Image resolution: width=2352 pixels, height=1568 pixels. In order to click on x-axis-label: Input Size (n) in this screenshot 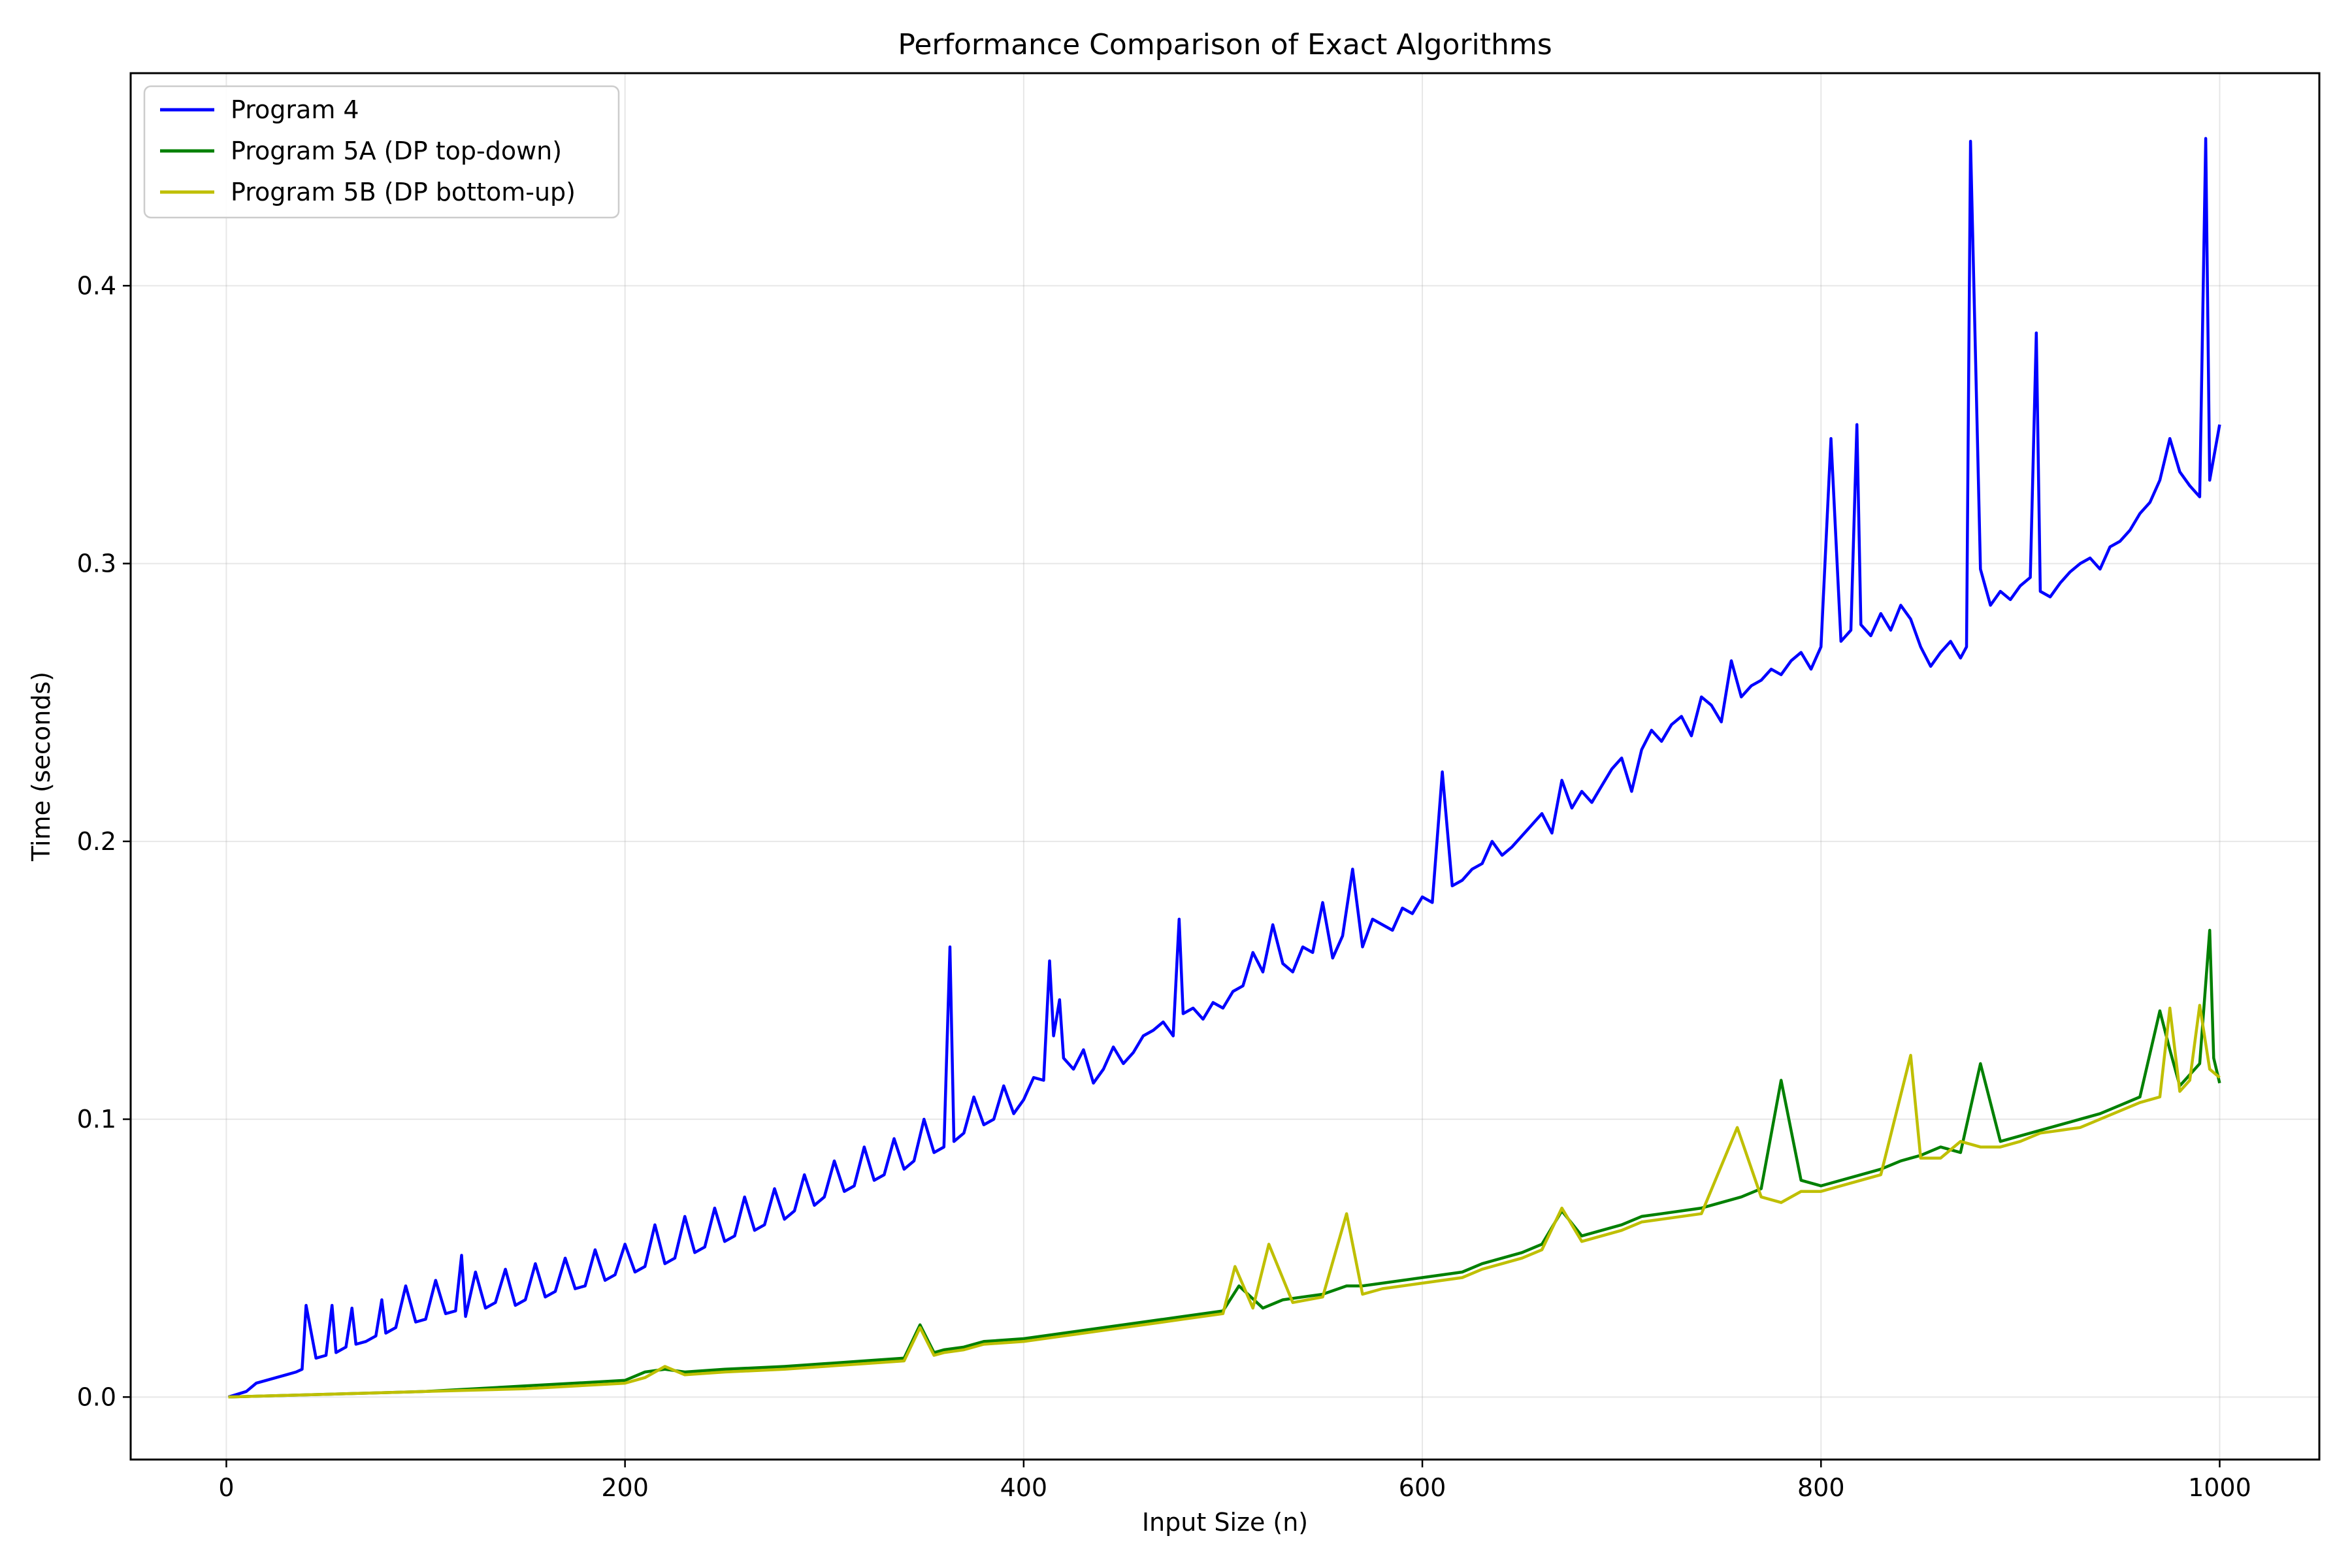, I will do `click(1225, 1522)`.